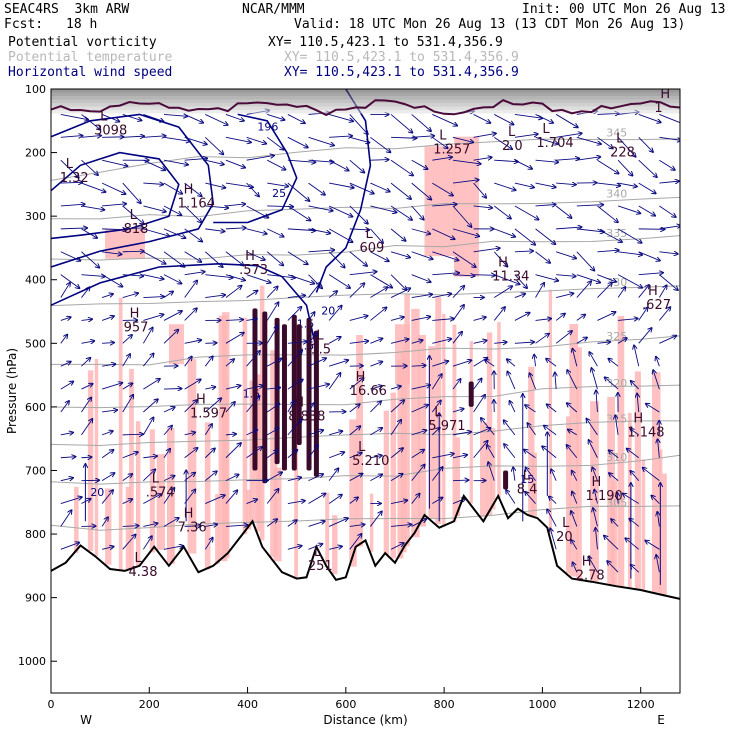  Describe the element at coordinates (385, 42) in the screenshot. I see `field-xy-pv: XY= 110.5,423.1 to 531.4,356.9` at that location.